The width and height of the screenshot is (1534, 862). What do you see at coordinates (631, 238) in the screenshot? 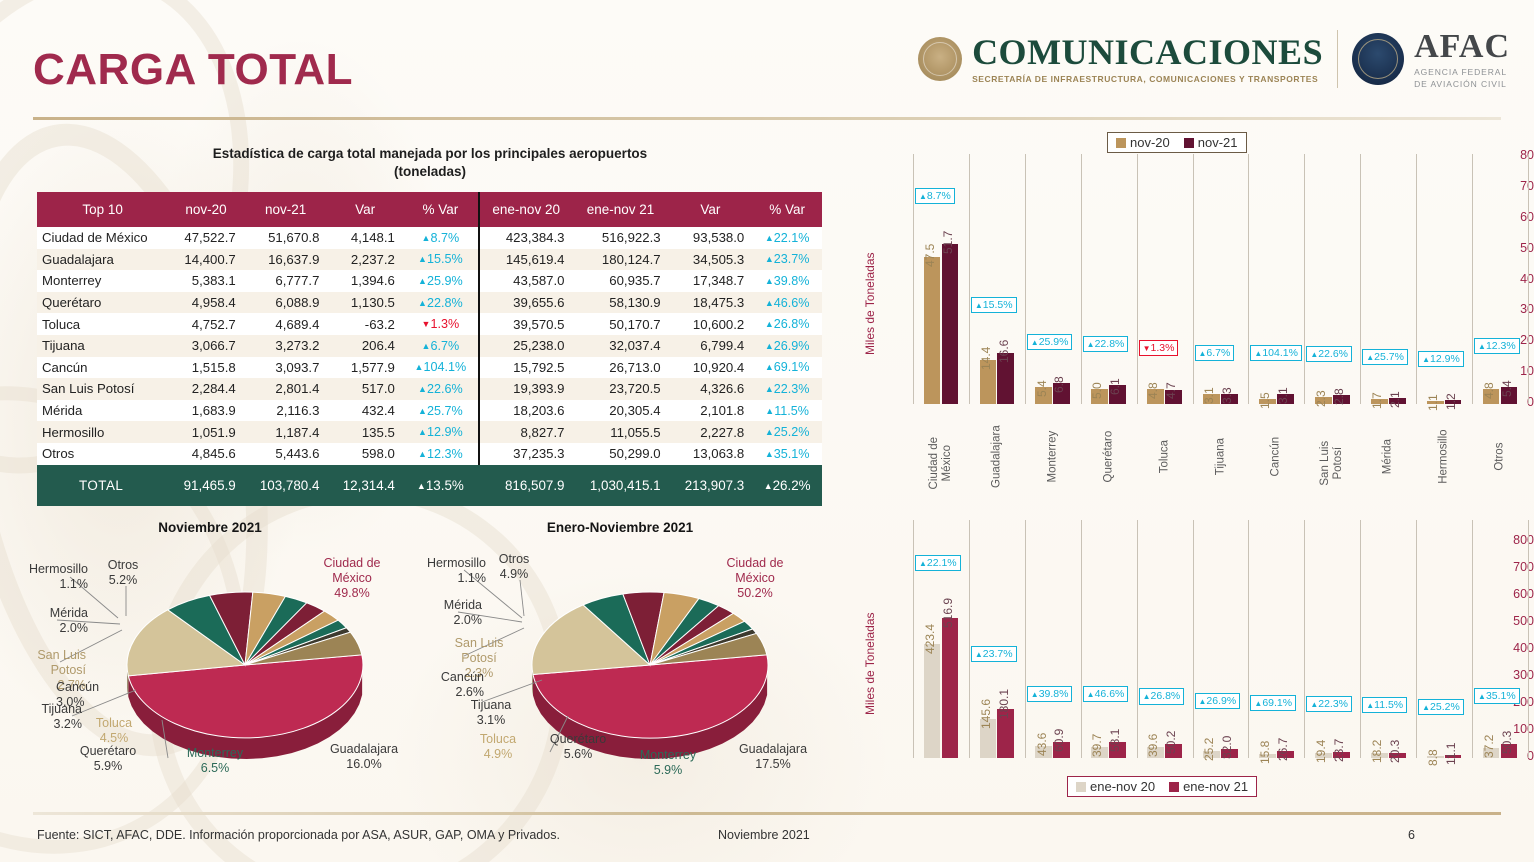
I see `table-cell: 516,922.3` at bounding box center [631, 238].